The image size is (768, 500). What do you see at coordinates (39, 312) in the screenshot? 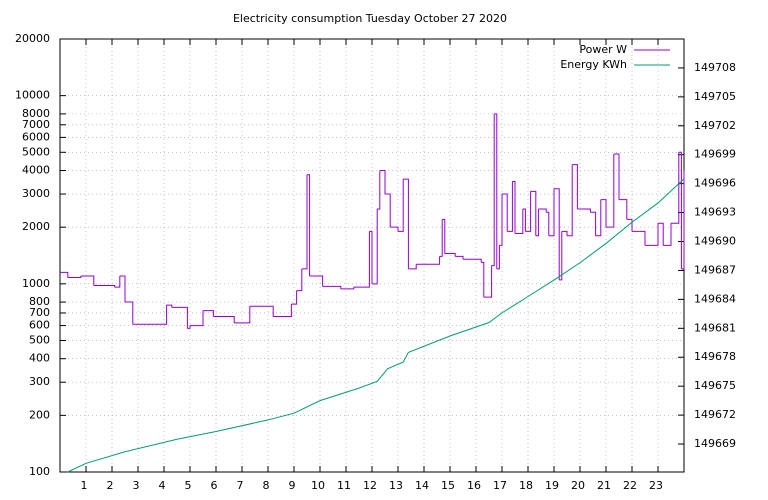
I see `y-tick-label: 700` at bounding box center [39, 312].